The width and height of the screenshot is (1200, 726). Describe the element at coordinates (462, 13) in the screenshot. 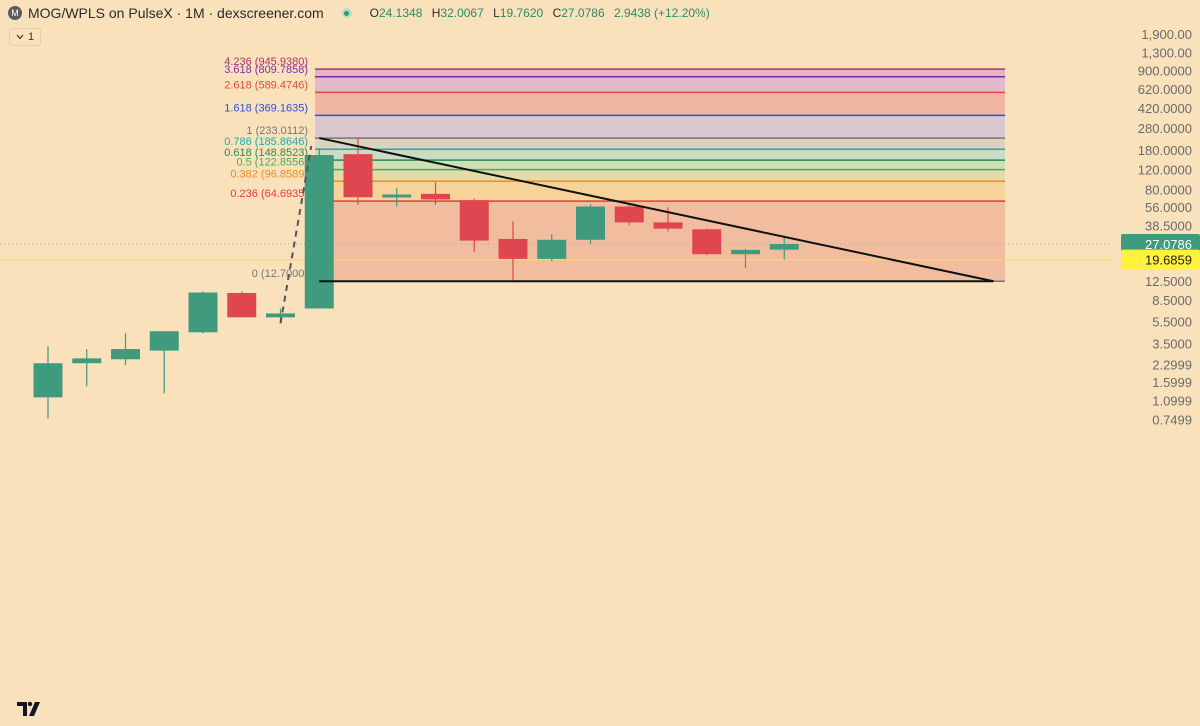

I see `high-value: 32.0067` at that location.